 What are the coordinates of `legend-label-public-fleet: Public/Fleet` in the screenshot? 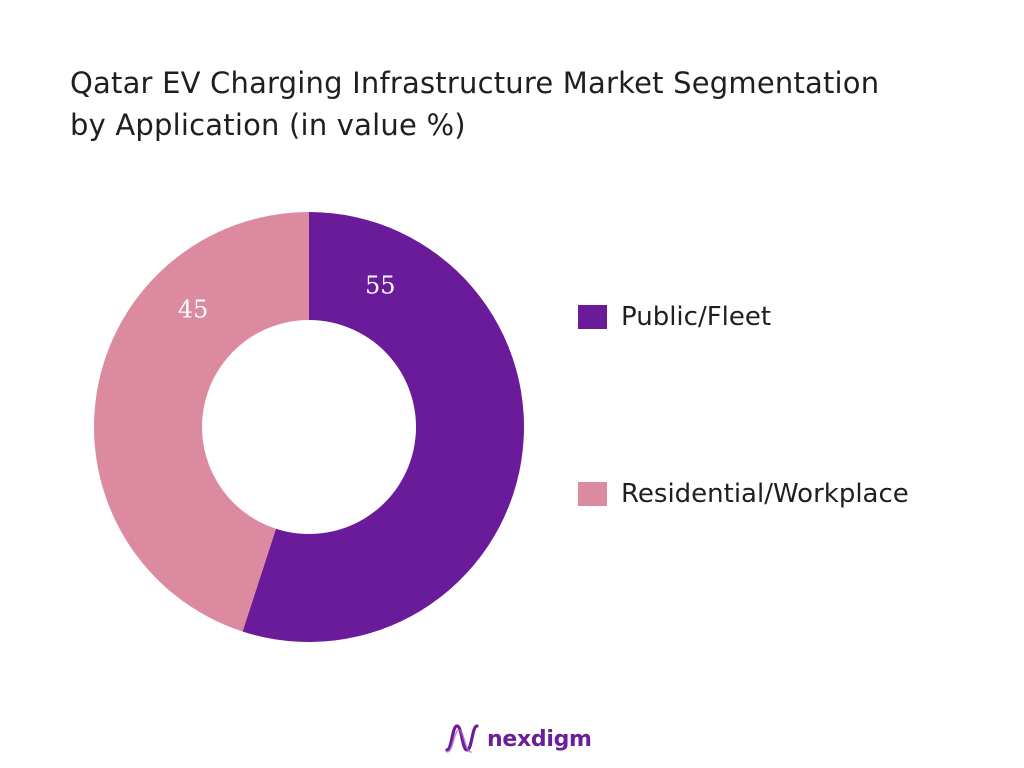 It's located at (696, 317).